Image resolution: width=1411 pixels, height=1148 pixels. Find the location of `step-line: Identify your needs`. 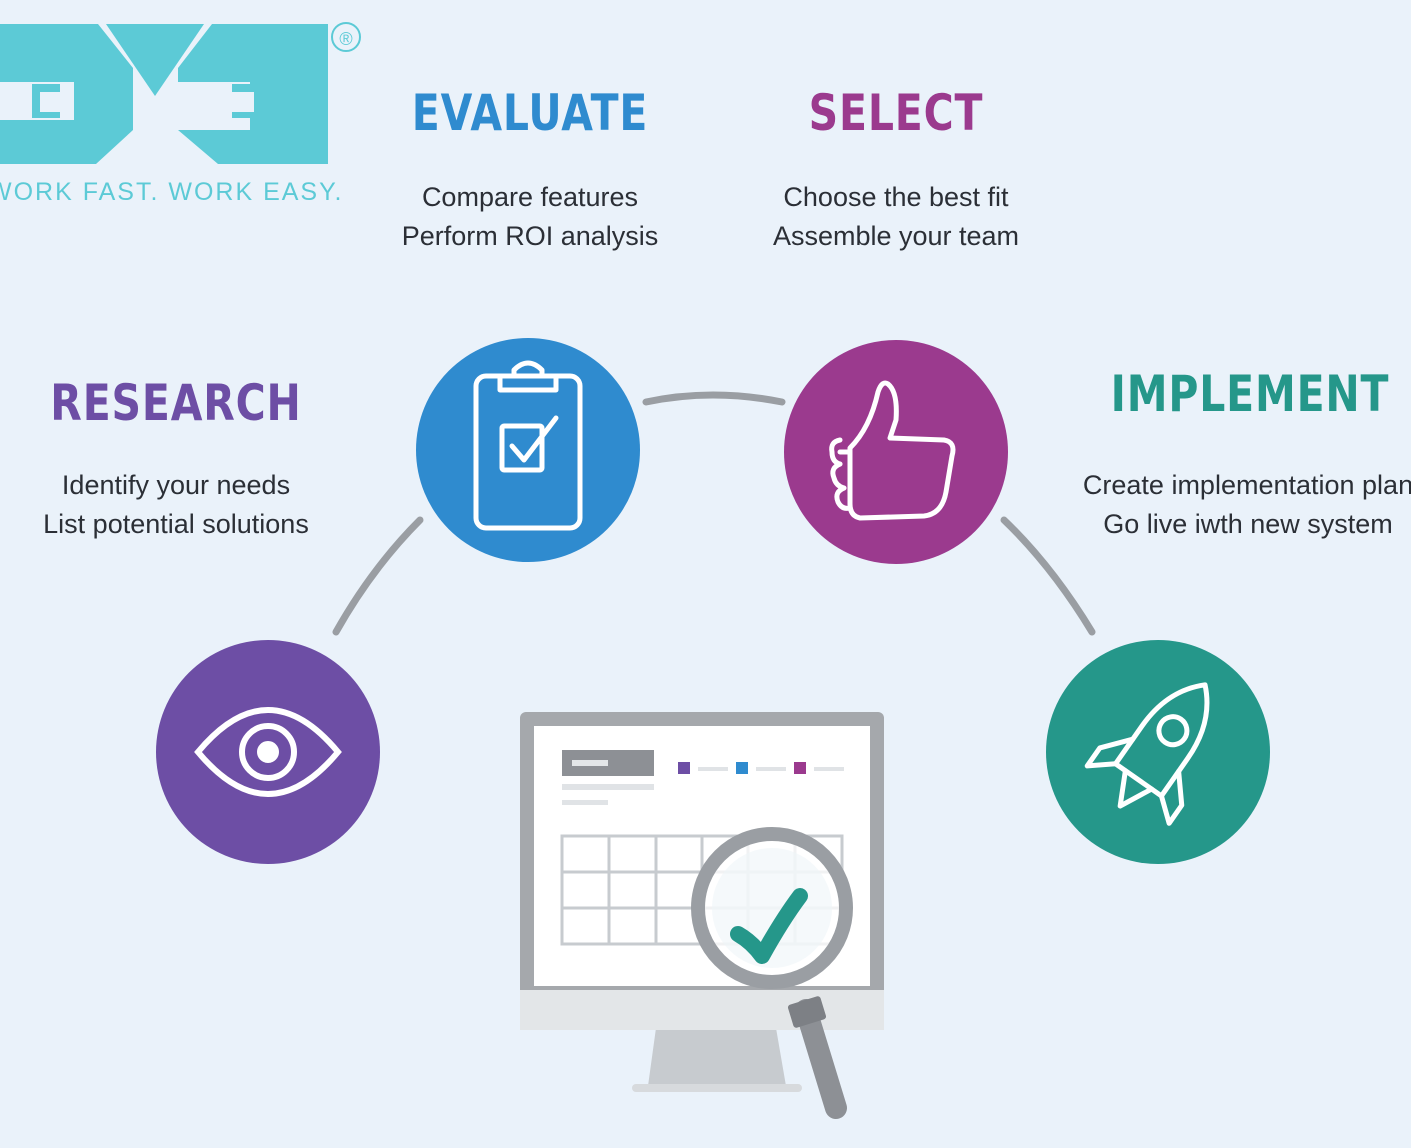

step-line: Identify your needs is located at coordinates (176, 485).